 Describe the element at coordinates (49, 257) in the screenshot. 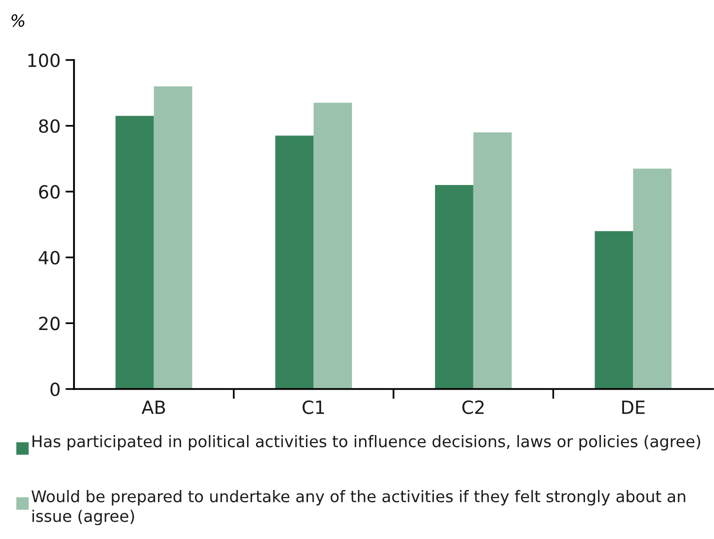

I see `y-tick-label: 40` at that location.